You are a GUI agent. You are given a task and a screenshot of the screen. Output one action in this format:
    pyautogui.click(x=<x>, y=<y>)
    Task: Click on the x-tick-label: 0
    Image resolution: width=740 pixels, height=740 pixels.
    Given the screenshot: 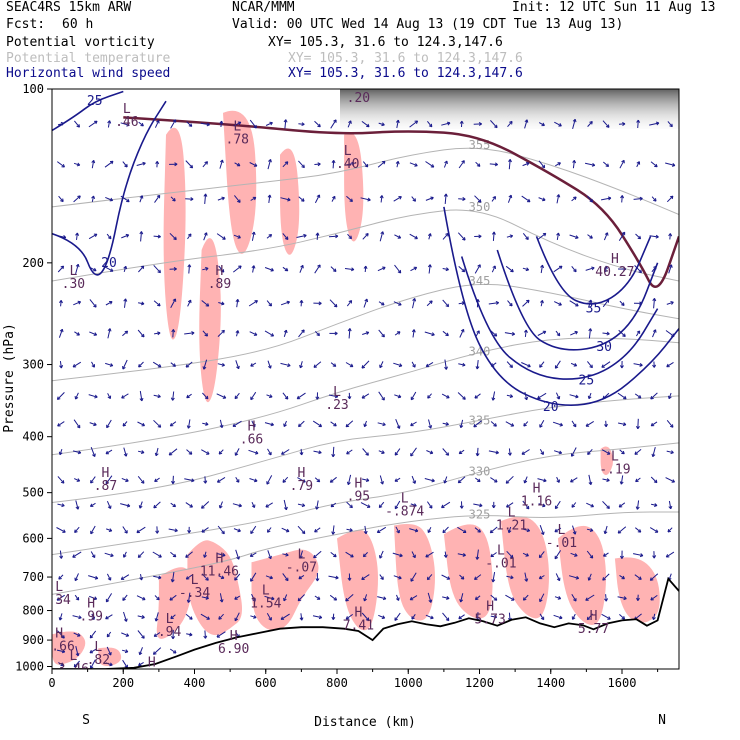 What is the action you would take?
    pyautogui.click(x=51, y=683)
    